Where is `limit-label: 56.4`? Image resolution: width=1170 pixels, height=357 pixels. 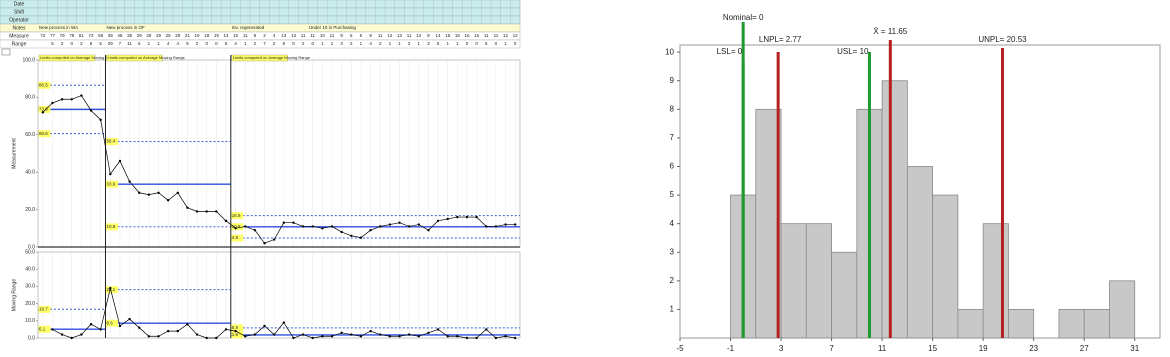 limit-label: 56.4 is located at coordinates (110, 141).